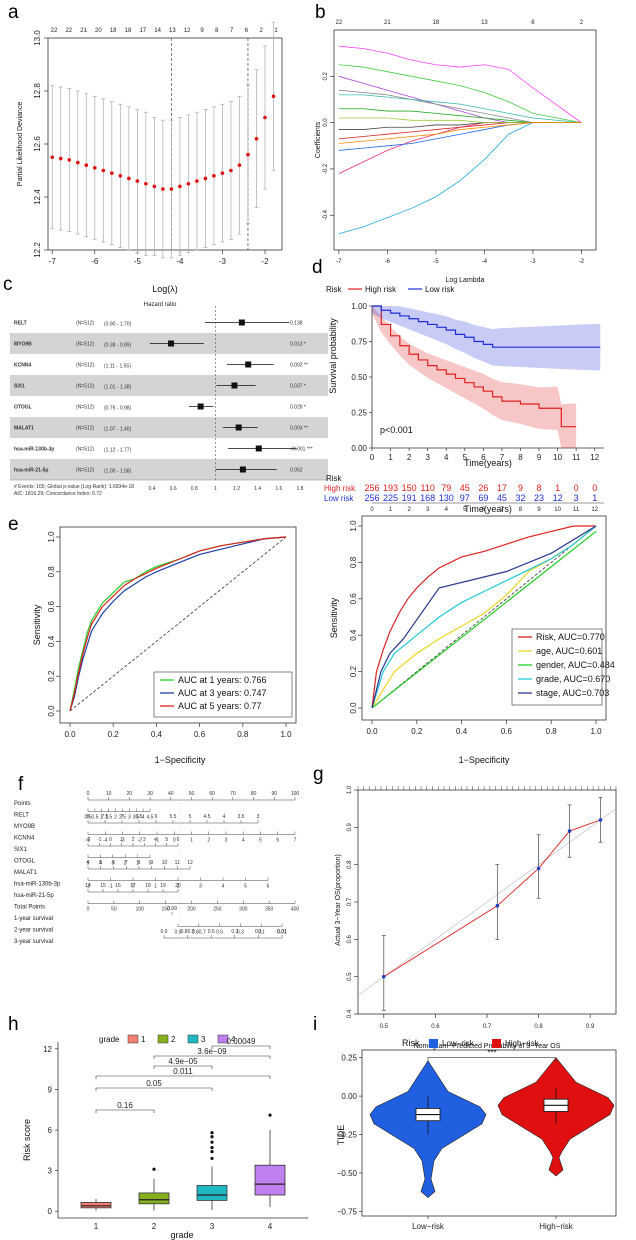 Image resolution: width=636 pixels, height=1240 pixels. Describe the element at coordinates (180, 760) in the screenshot. I see `panel-e-left-xlabel: 1−Specificity` at that location.